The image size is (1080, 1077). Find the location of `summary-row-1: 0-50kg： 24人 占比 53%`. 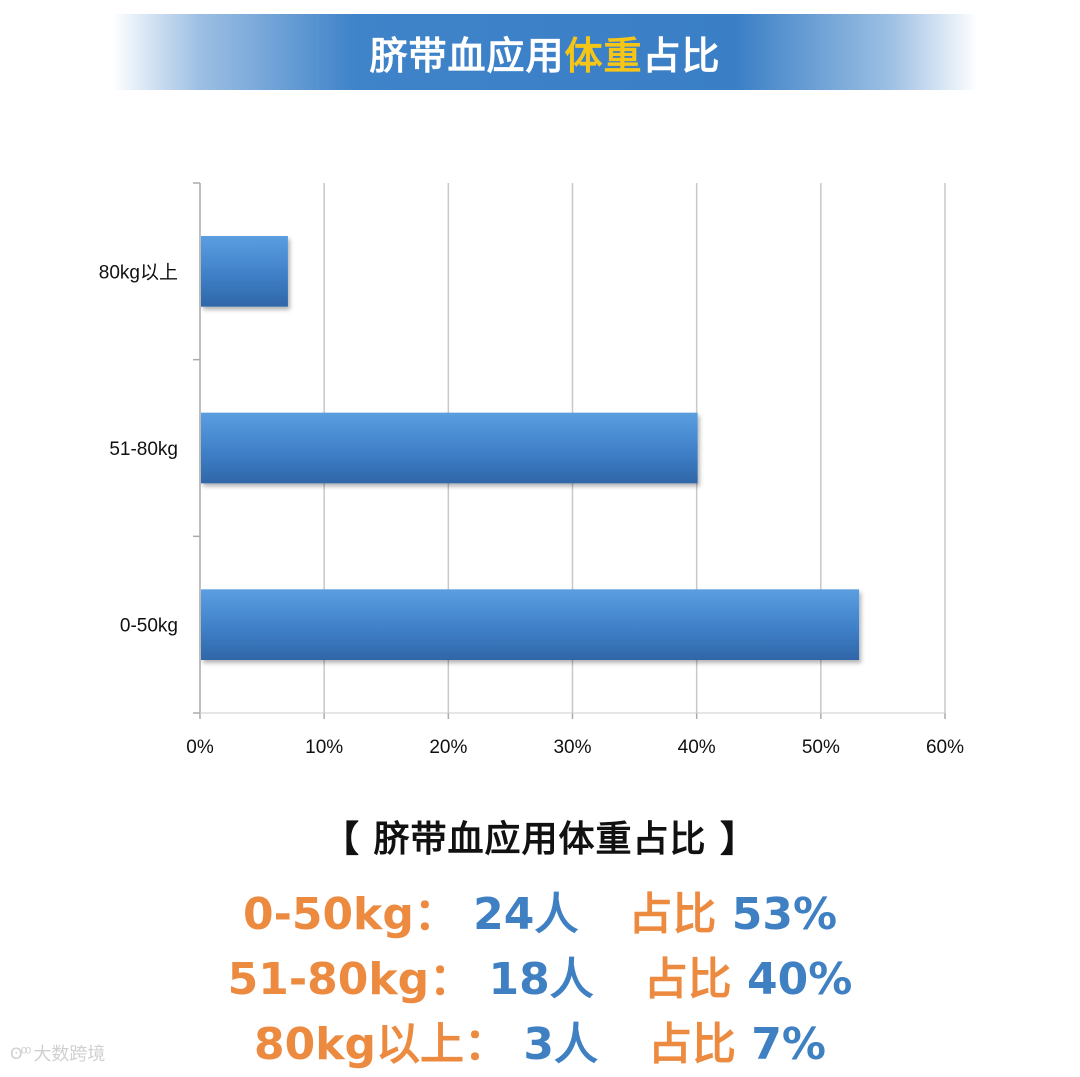

summary-row-1: 0-50kg： 24人 占比 53% is located at coordinates (540, 910).